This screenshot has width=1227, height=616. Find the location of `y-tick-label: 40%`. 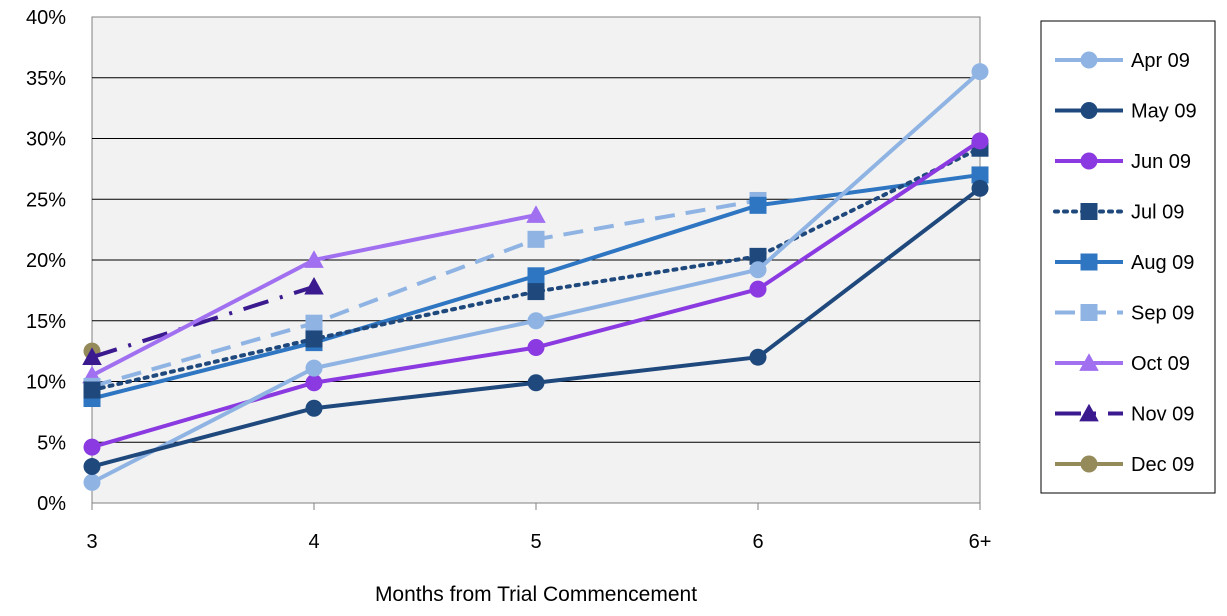

y-tick-label: 40% is located at coordinates (46, 18).